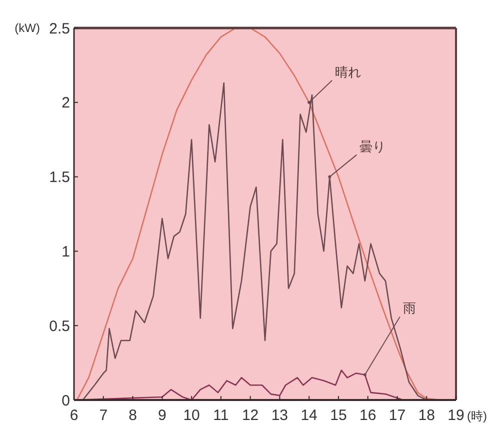  What do you see at coordinates (66, 103) in the screenshot?
I see `y-tick-label: 2` at bounding box center [66, 103].